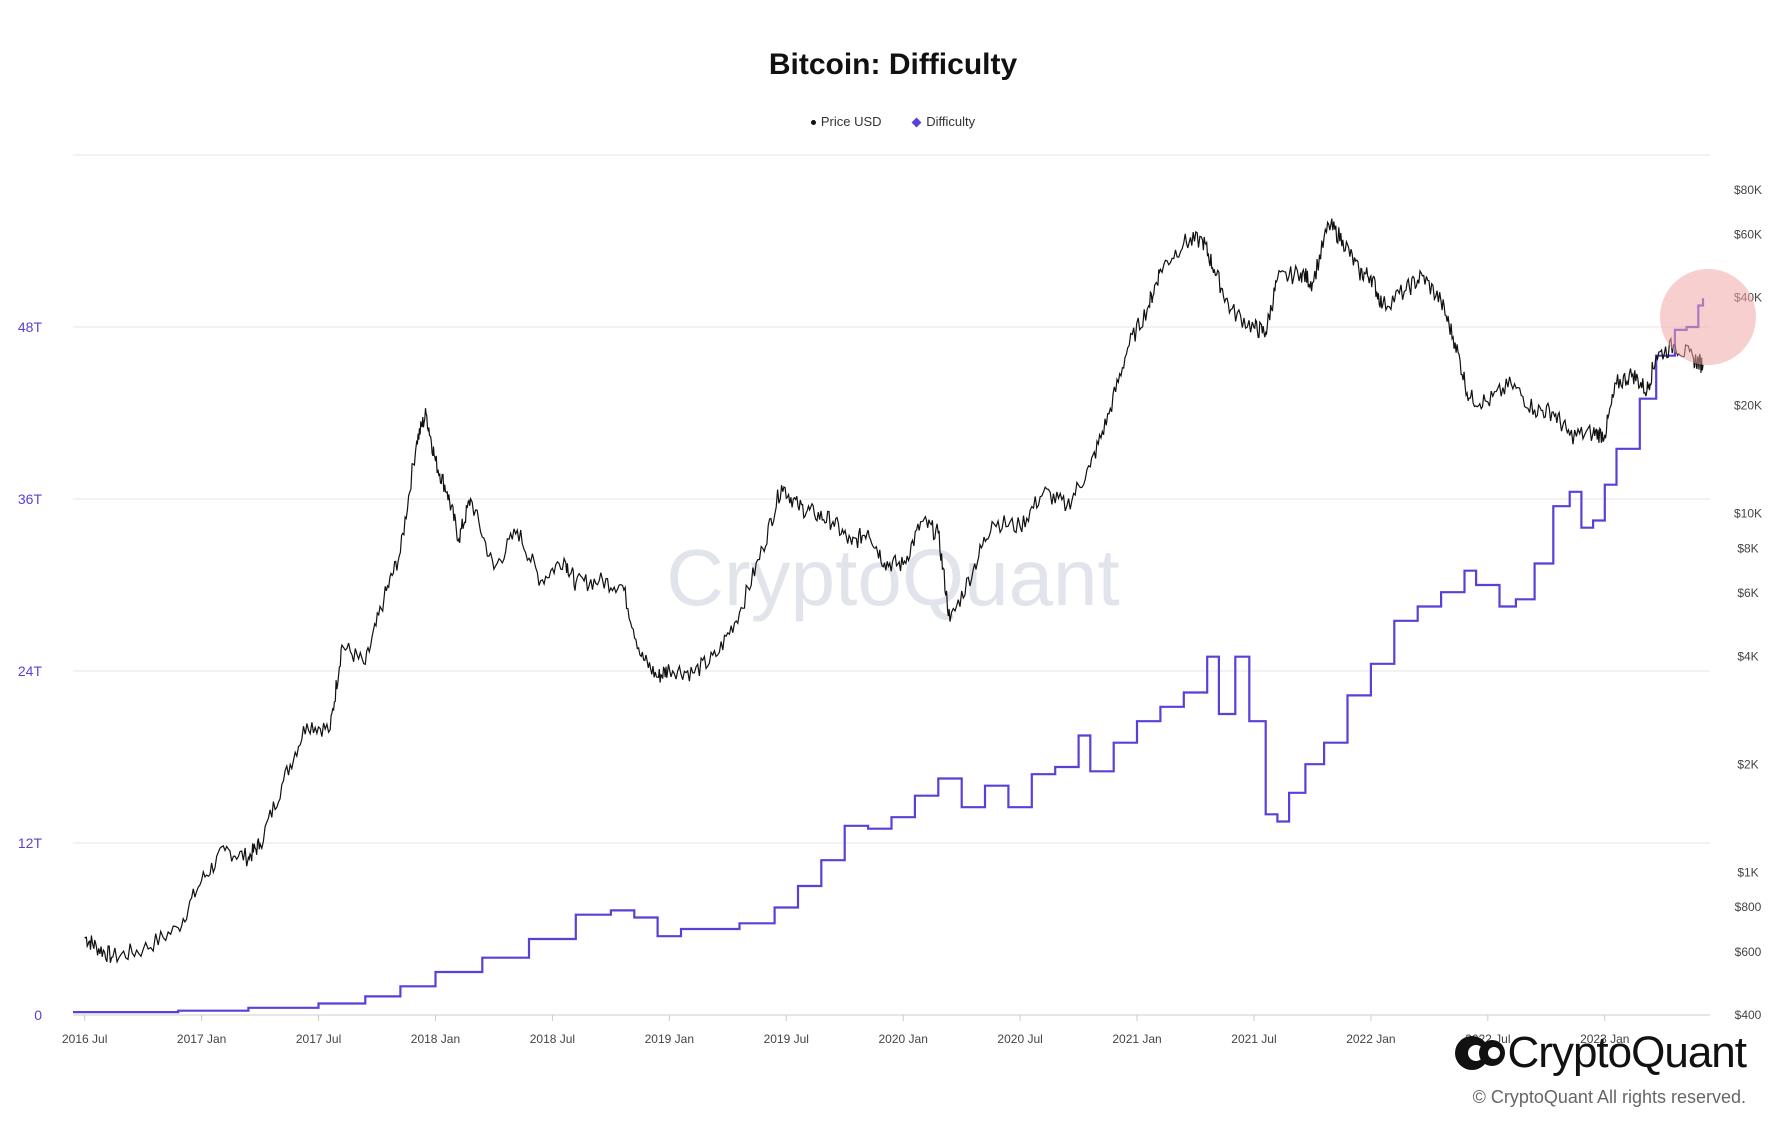  I want to click on x-axis-tick-label: 2023 Jan, so click(1604, 1039).